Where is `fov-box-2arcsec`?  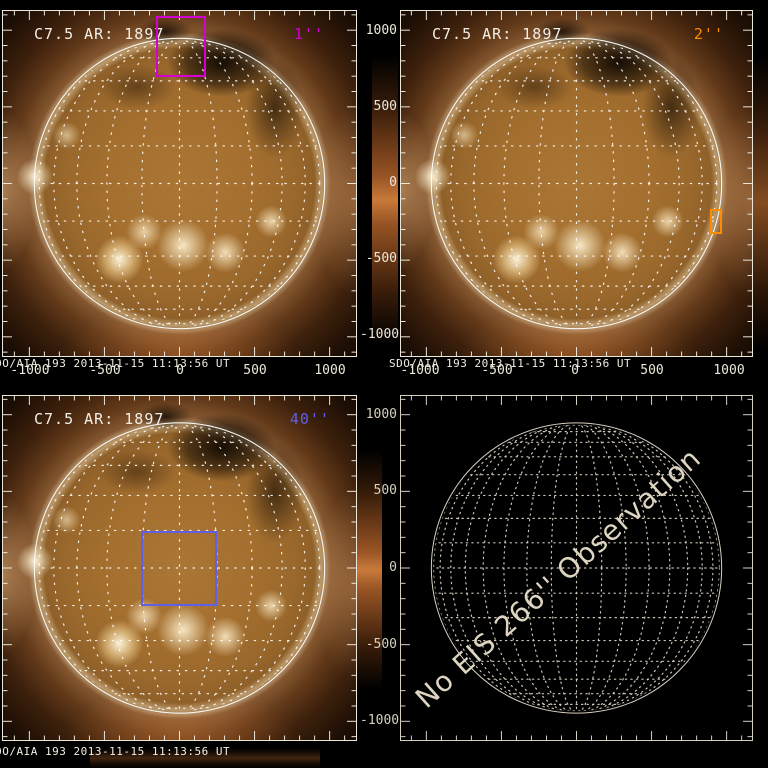
fov-box-2arcsec is located at coordinates (716, 221).